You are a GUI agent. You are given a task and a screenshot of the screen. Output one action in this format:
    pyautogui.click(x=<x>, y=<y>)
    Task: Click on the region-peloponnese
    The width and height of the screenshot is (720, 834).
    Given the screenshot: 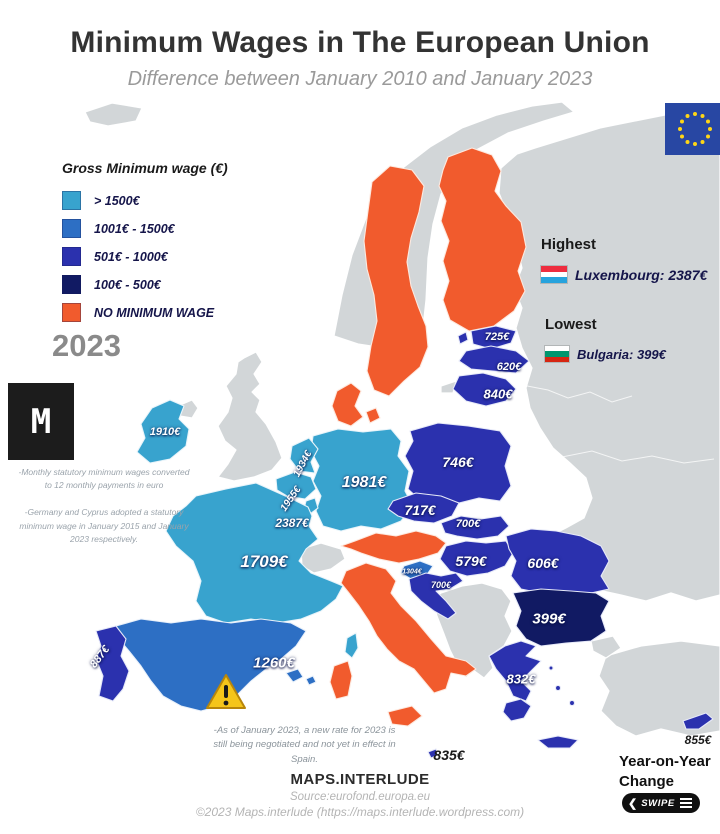 What is the action you would take?
    pyautogui.click(x=517, y=710)
    